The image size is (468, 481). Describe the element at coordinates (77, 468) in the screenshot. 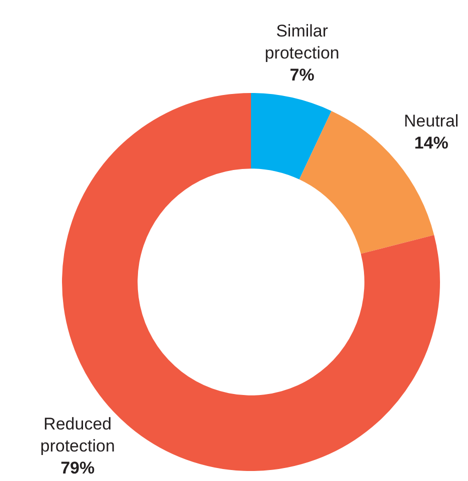

I see `data-label: 79%` at that location.